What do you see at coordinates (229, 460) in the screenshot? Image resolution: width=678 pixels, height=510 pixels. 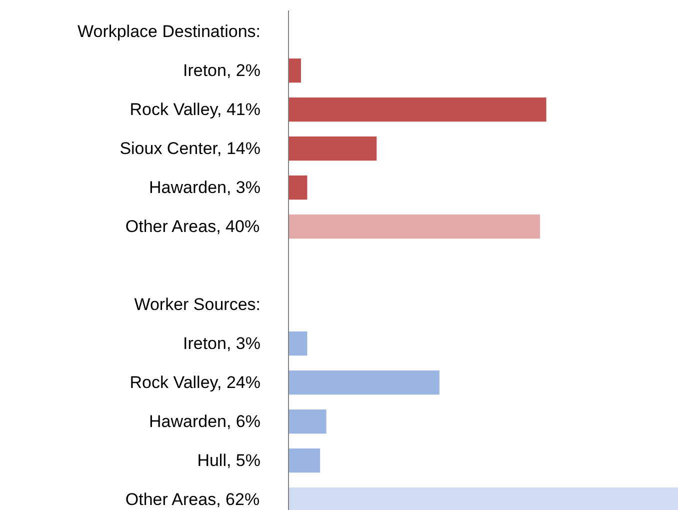 I see `y-tick-label: Hull, 5%` at bounding box center [229, 460].